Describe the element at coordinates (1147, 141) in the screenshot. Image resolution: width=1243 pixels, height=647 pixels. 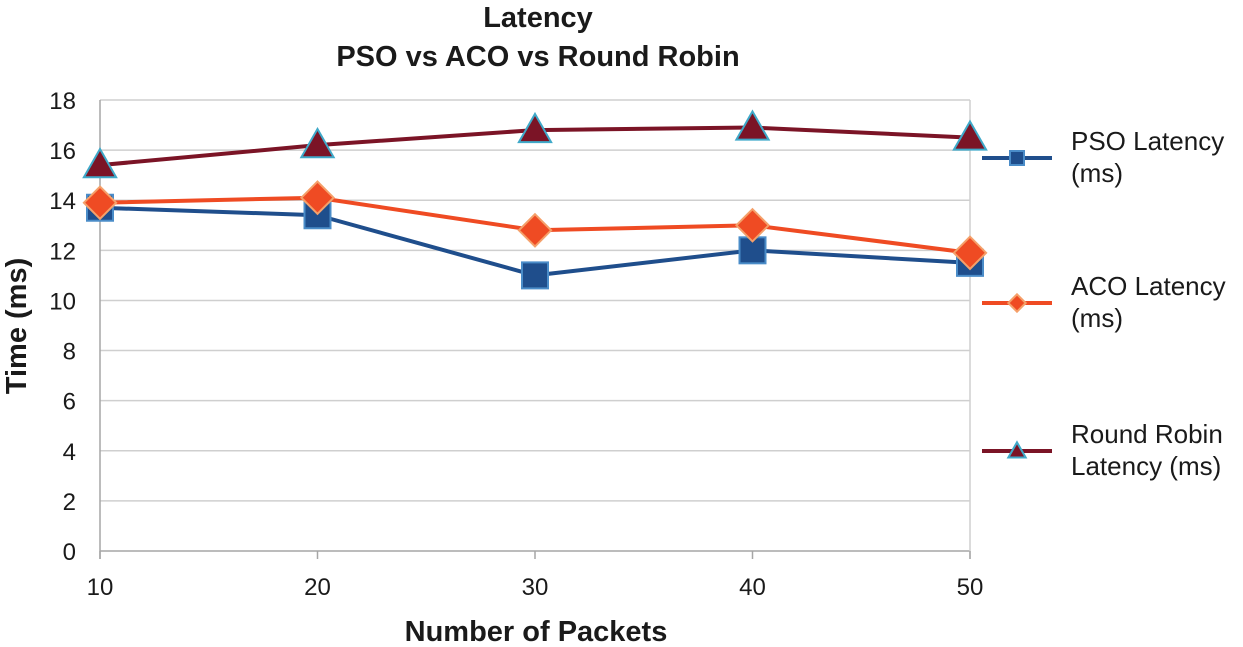
I see `pso-legend-label: PSO Latency` at that location.